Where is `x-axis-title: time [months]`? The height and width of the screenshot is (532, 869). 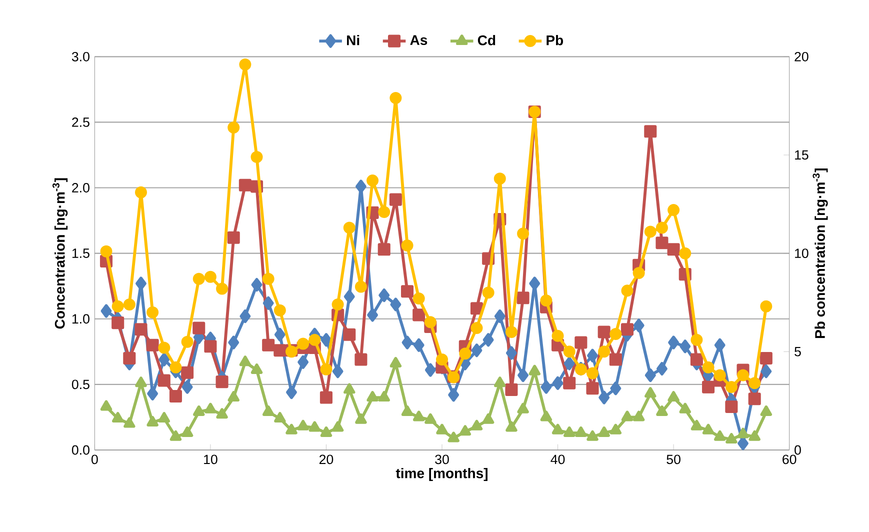
x-axis-title: time [months] is located at coordinates (442, 475).